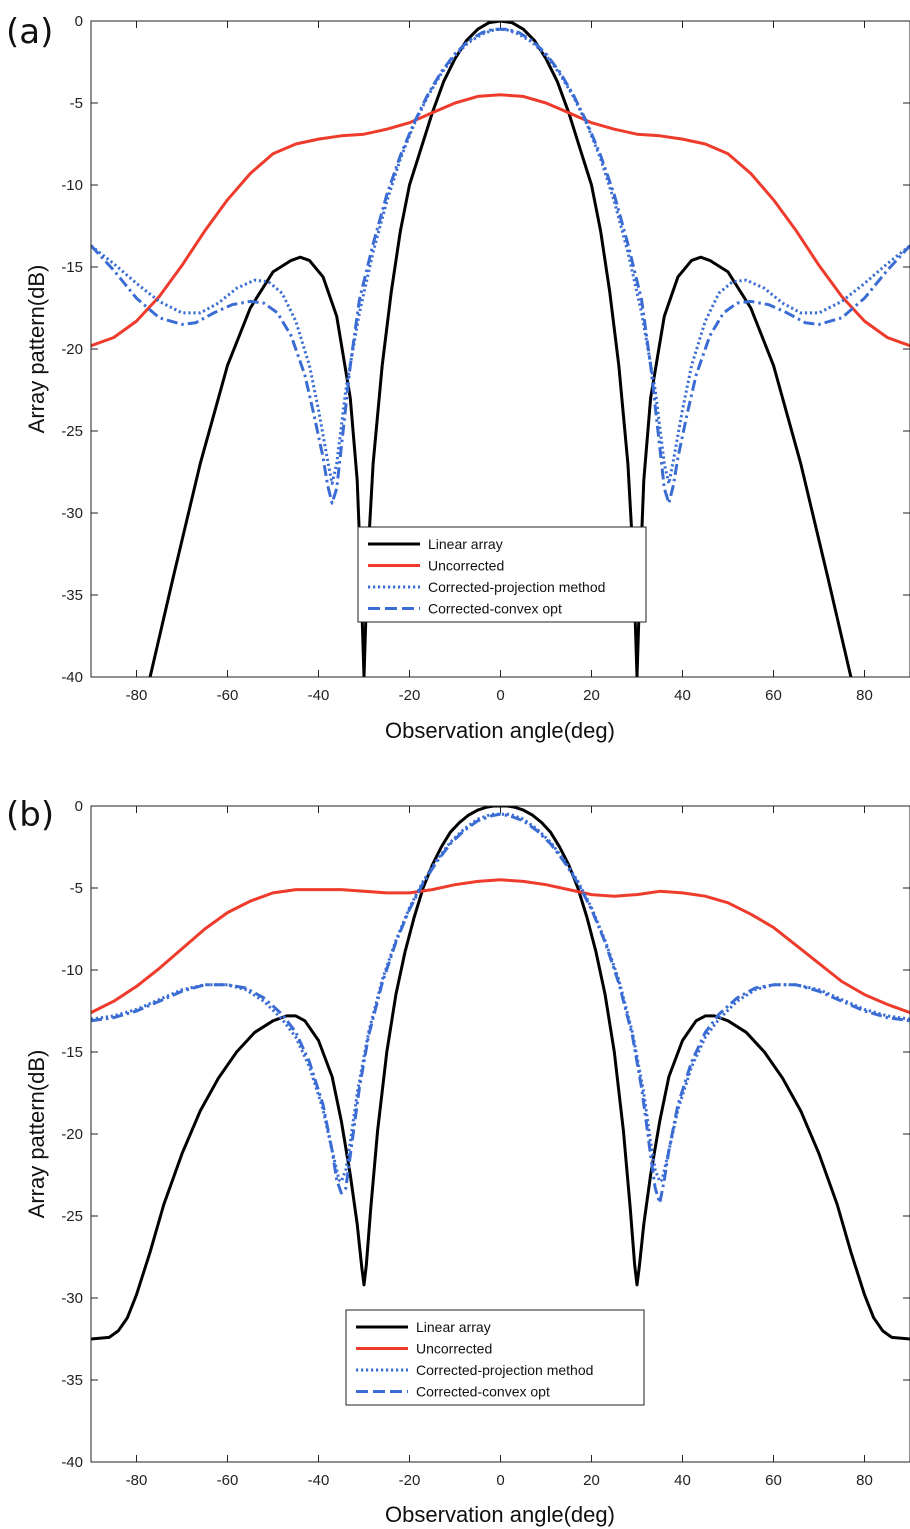 This screenshot has height=1529, width=910. I want to click on panel-label: (b), so click(30, 815).